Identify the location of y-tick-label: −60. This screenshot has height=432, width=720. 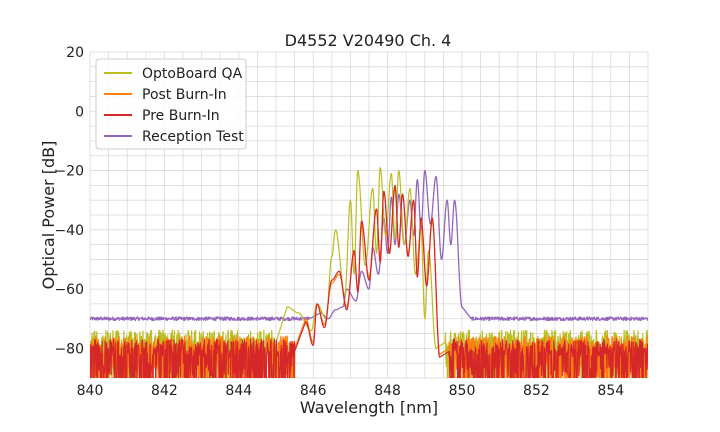
(69, 290).